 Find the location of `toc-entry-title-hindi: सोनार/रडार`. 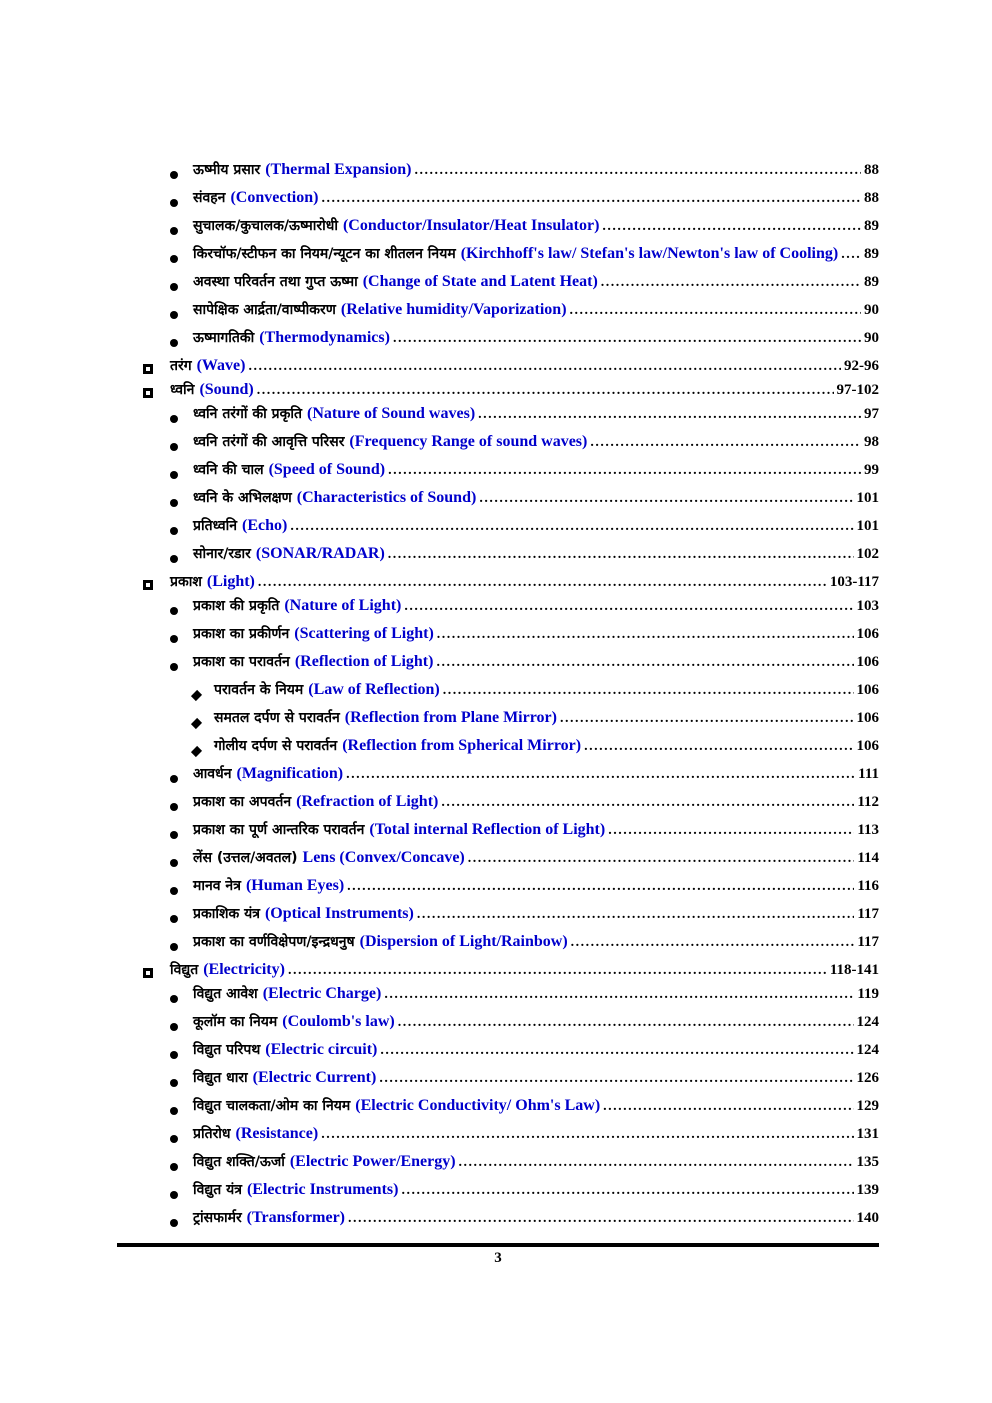

toc-entry-title-hindi: सोनार/रडार is located at coordinates (222, 554).